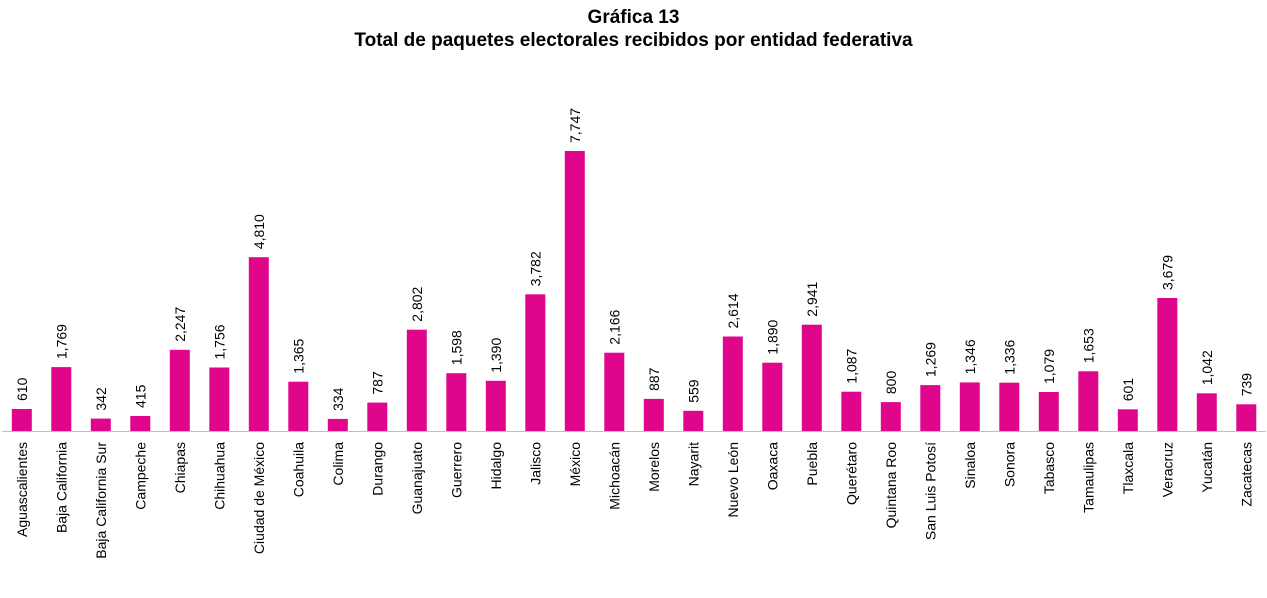 This screenshot has width=1267, height=598. Describe the element at coordinates (1128, 390) in the screenshot. I see `bar-value-label: 601` at that location.